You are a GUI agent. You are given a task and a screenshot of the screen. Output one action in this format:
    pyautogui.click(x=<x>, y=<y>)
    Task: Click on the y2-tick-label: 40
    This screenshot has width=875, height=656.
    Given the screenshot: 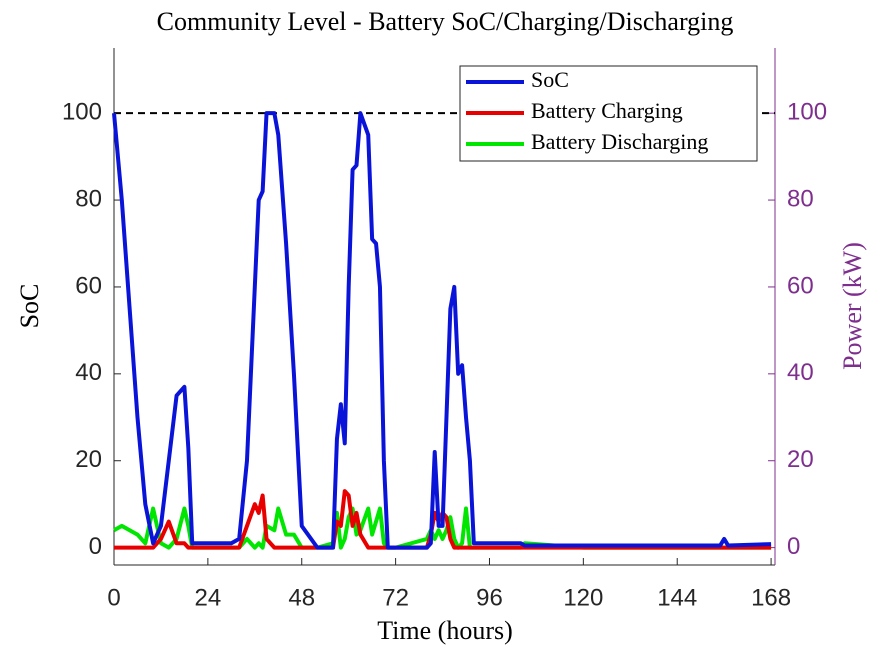 What is the action you would take?
    pyautogui.click(x=800, y=372)
    